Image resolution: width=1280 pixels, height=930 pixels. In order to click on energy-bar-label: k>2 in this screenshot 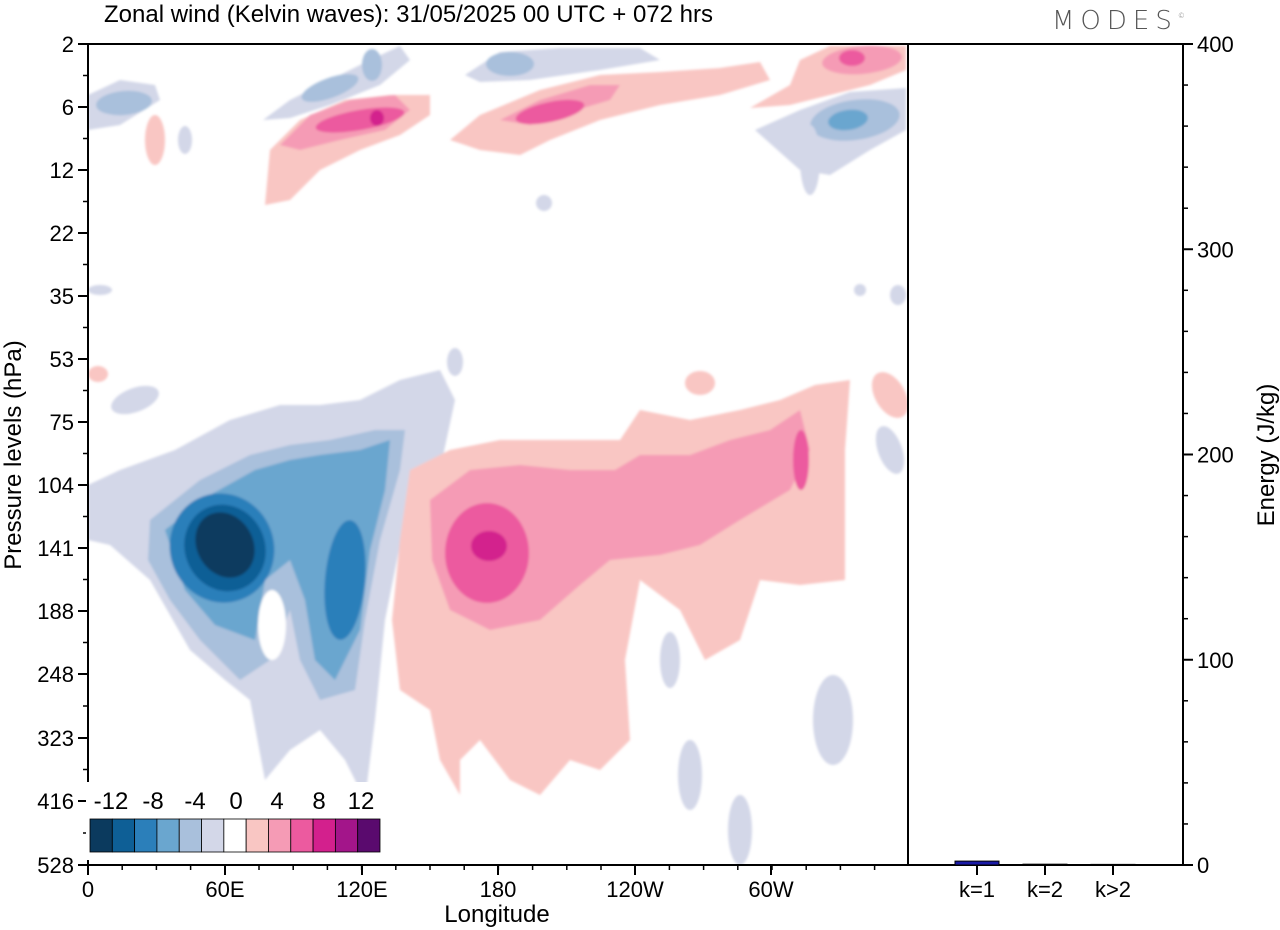, I will do `click(1113, 889)`.